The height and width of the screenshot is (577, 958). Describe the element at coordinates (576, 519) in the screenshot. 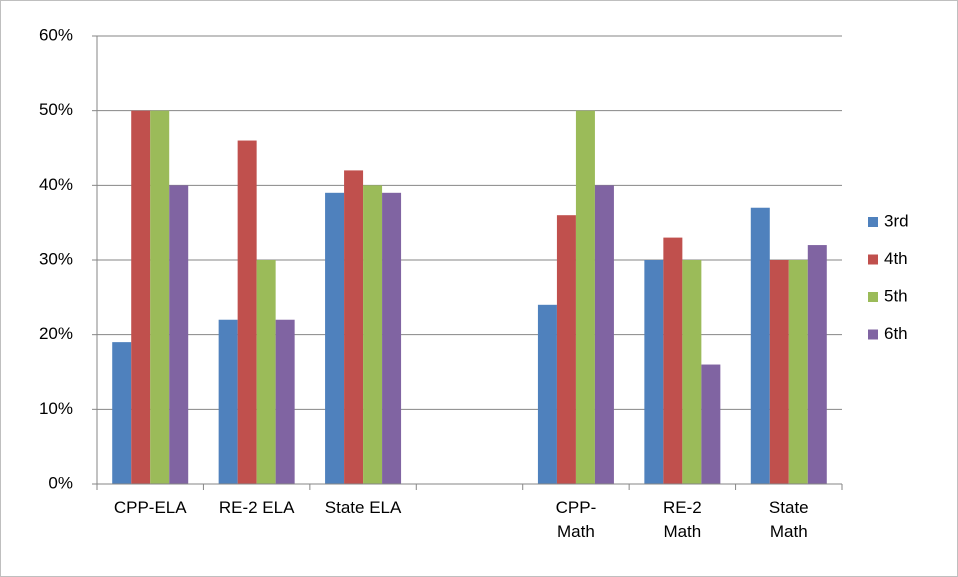

I see `x-tick-label: CPP- Math` at that location.